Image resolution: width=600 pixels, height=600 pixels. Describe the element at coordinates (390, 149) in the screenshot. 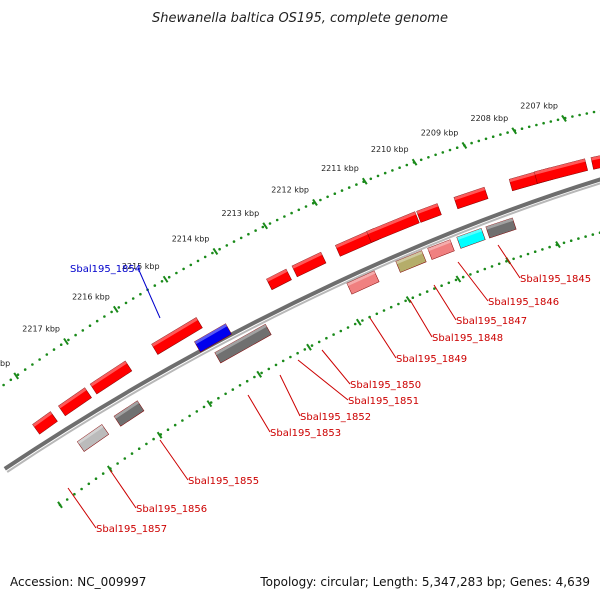

I see `kbp-label: 2210 kbp` at that location.